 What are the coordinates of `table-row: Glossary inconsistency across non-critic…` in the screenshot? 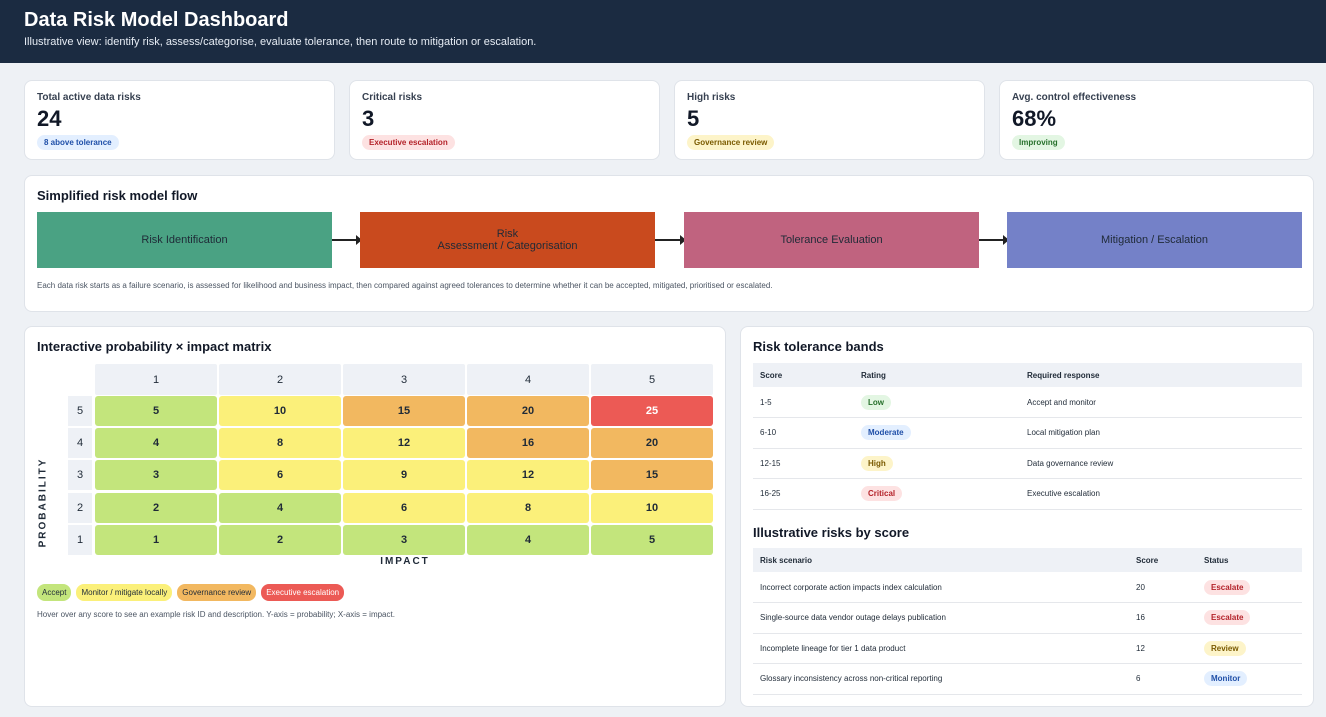 It's located at (1027, 679).